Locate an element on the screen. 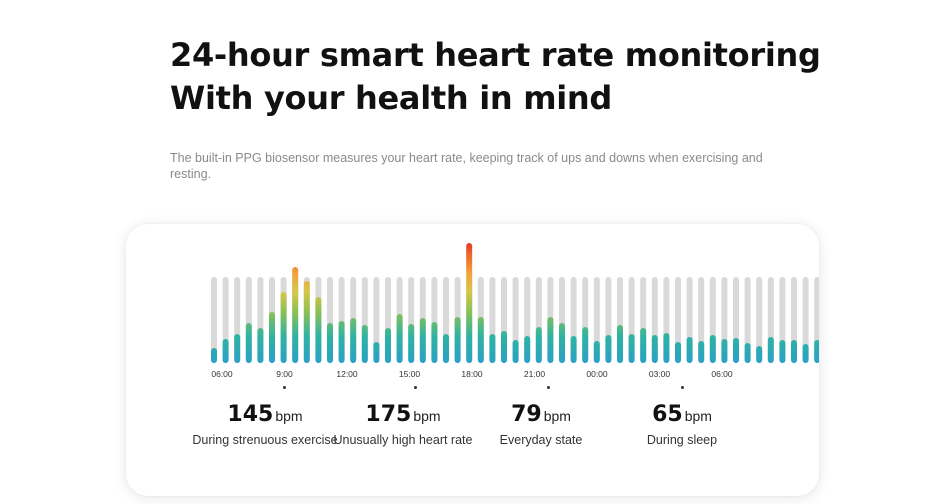 The image size is (950, 504). stat-value: 65 is located at coordinates (667, 414).